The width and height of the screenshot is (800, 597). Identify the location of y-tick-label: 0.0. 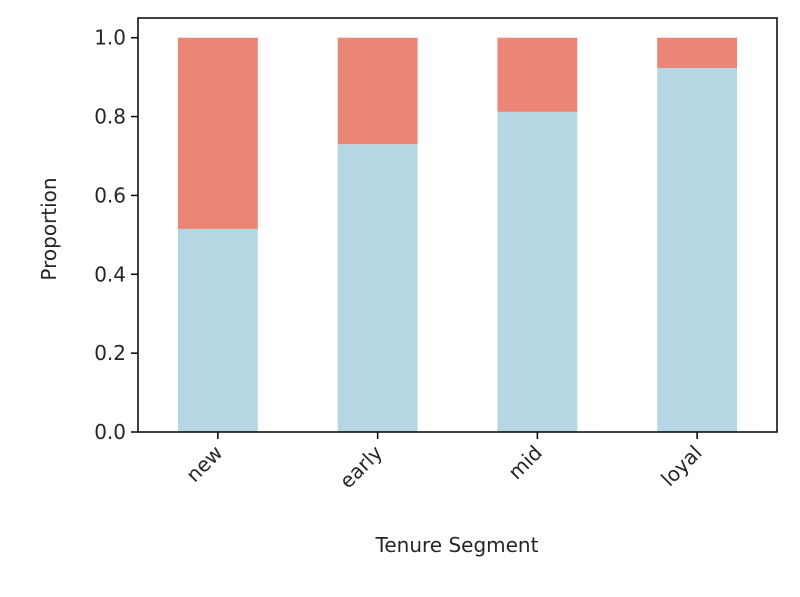
(110, 432).